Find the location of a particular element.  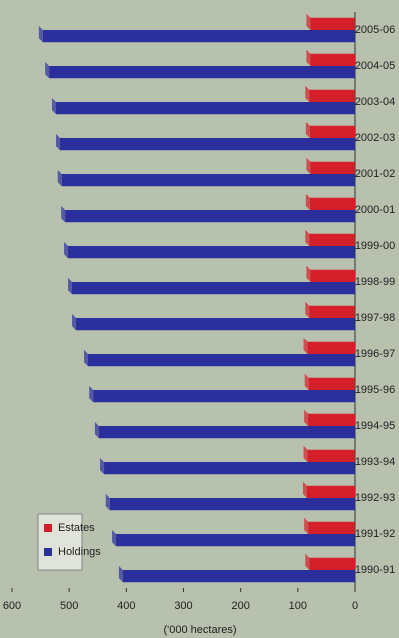

y-tick-label: 600 is located at coordinates (12, 606).